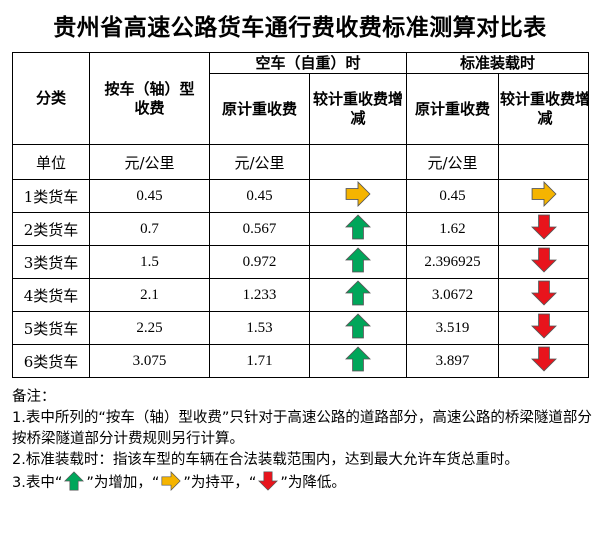 The image size is (600, 559). I want to click on loaded-compare-header-text: 较计重收费增减, so click(545, 108).